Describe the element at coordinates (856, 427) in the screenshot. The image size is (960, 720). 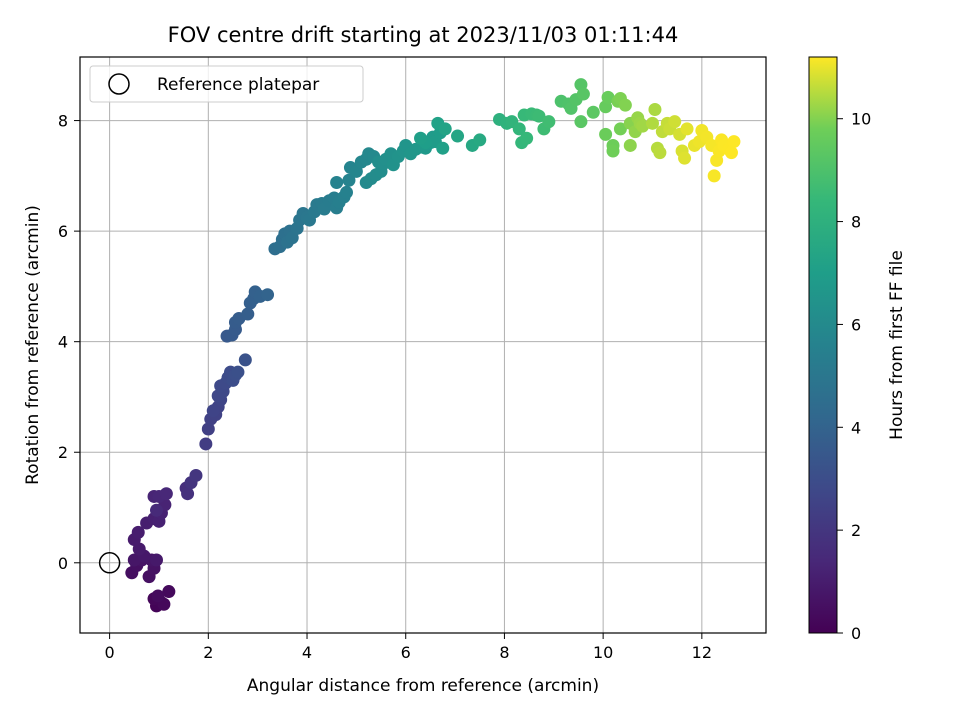
I see `colorbar-tick-label: 4` at that location.